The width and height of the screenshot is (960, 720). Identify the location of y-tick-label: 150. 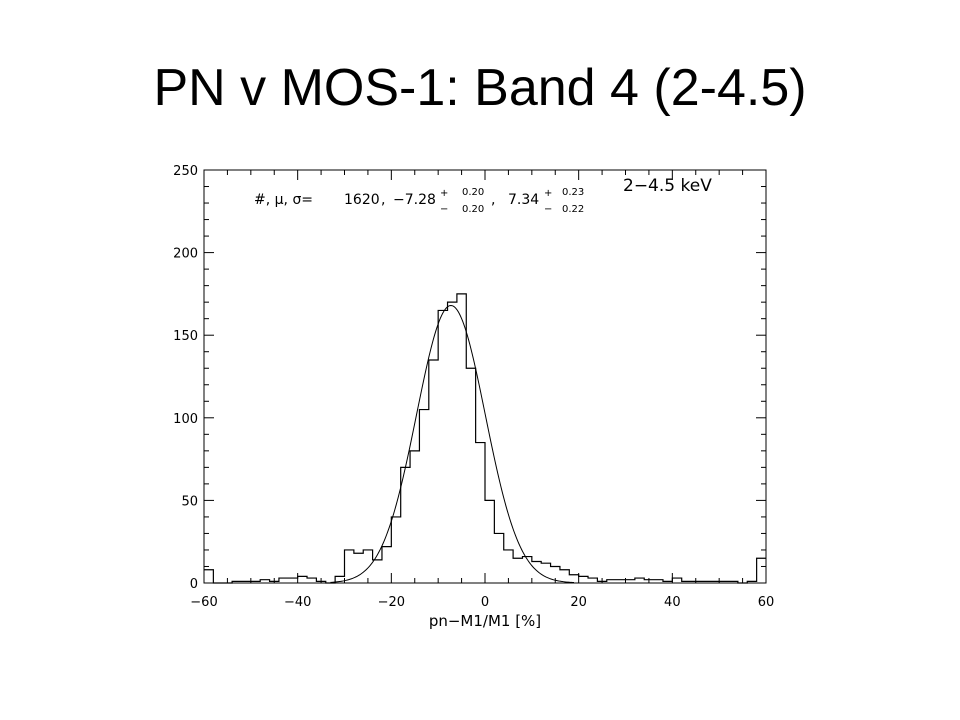
(185, 336).